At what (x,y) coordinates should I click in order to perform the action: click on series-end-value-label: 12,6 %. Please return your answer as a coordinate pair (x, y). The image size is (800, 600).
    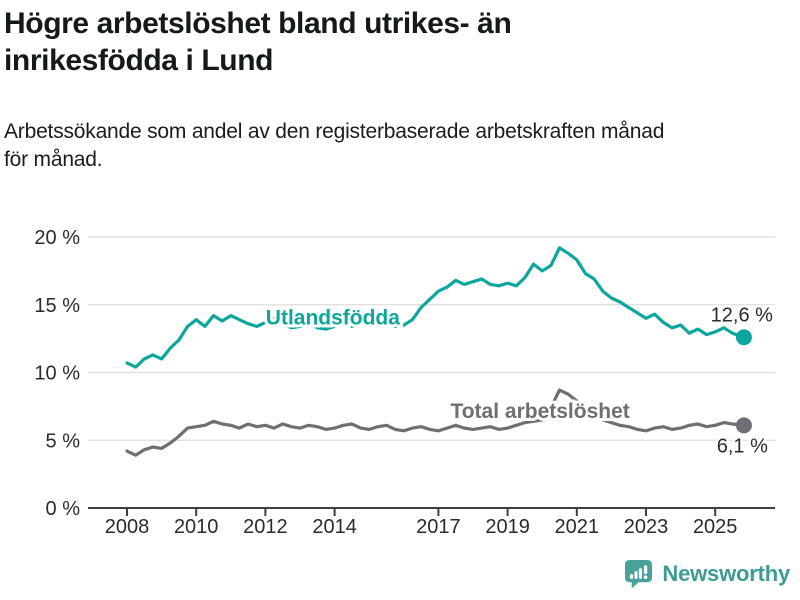
    Looking at the image, I should click on (742, 315).